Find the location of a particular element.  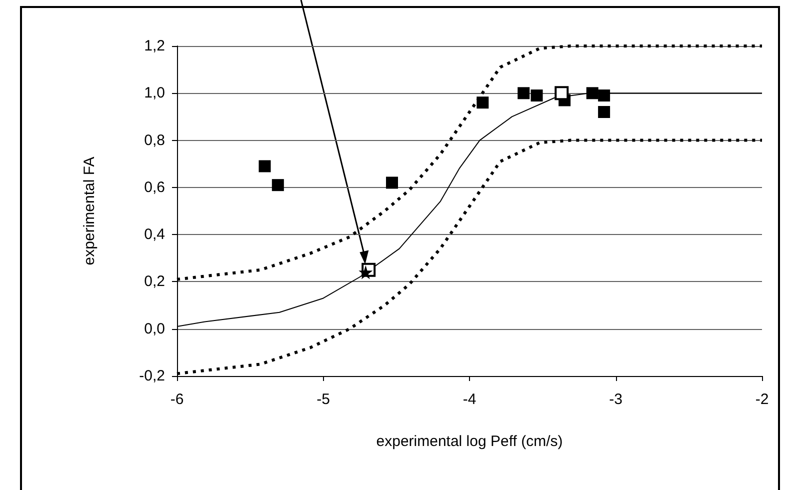

y-tick-label: 1,0 is located at coordinates (154, 93).